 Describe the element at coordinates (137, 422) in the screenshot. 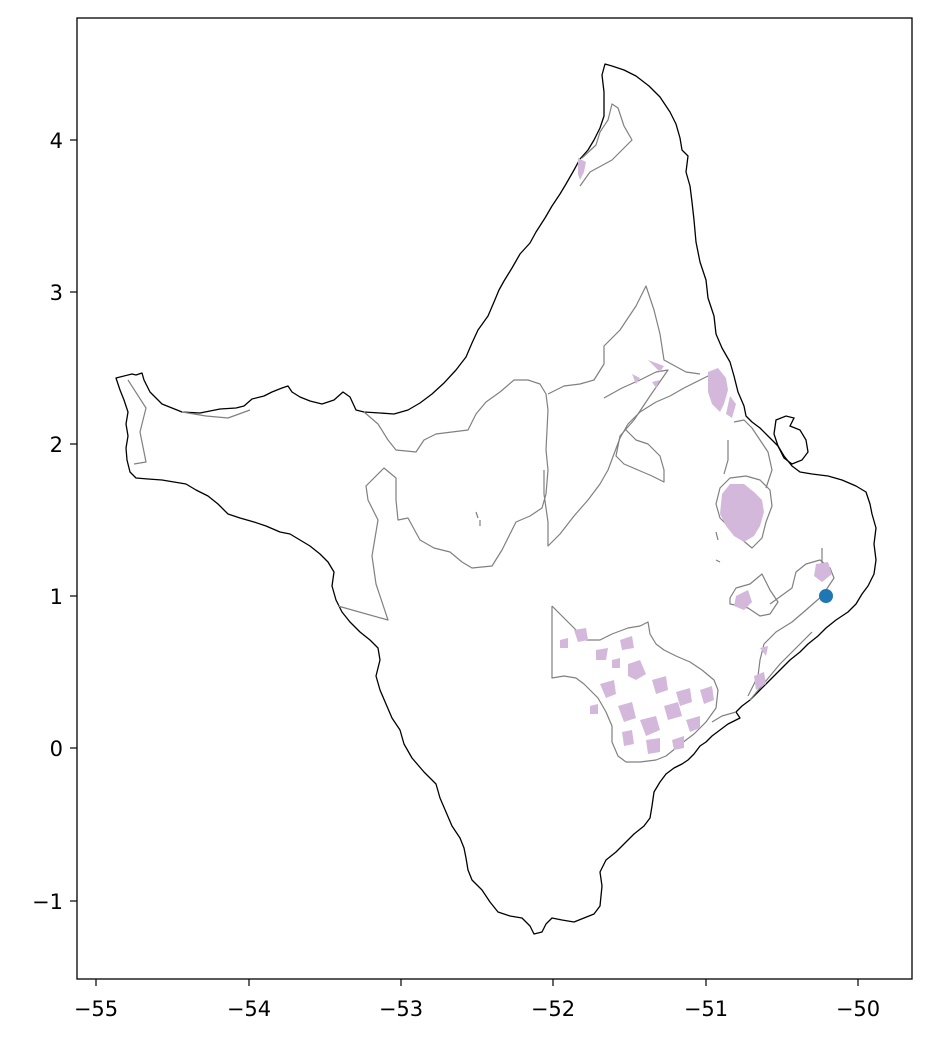

I see `region-boundary-far-west` at that location.